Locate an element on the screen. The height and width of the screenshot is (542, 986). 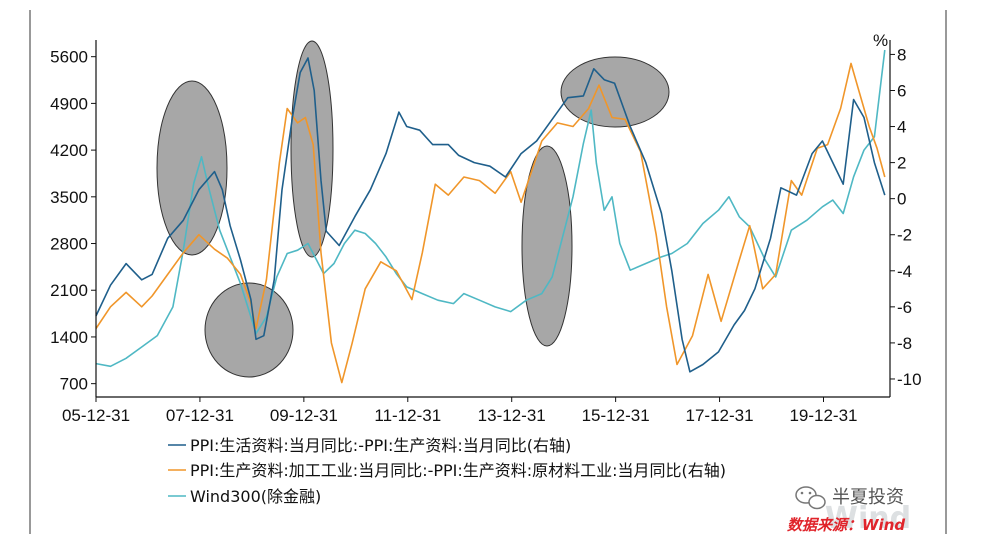
x-tick-label: 09-12-31 is located at coordinates (304, 415).